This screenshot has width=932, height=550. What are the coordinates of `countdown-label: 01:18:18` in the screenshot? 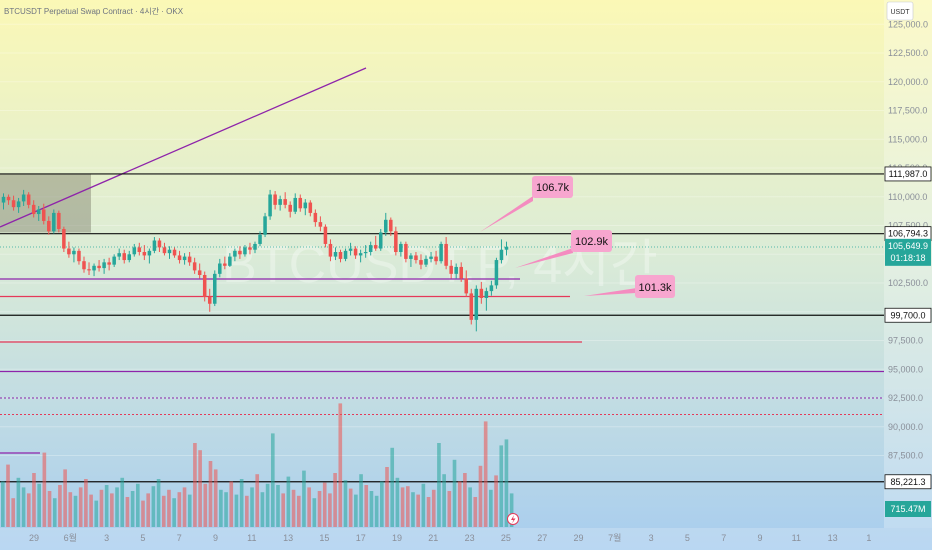 It's located at (907, 258).